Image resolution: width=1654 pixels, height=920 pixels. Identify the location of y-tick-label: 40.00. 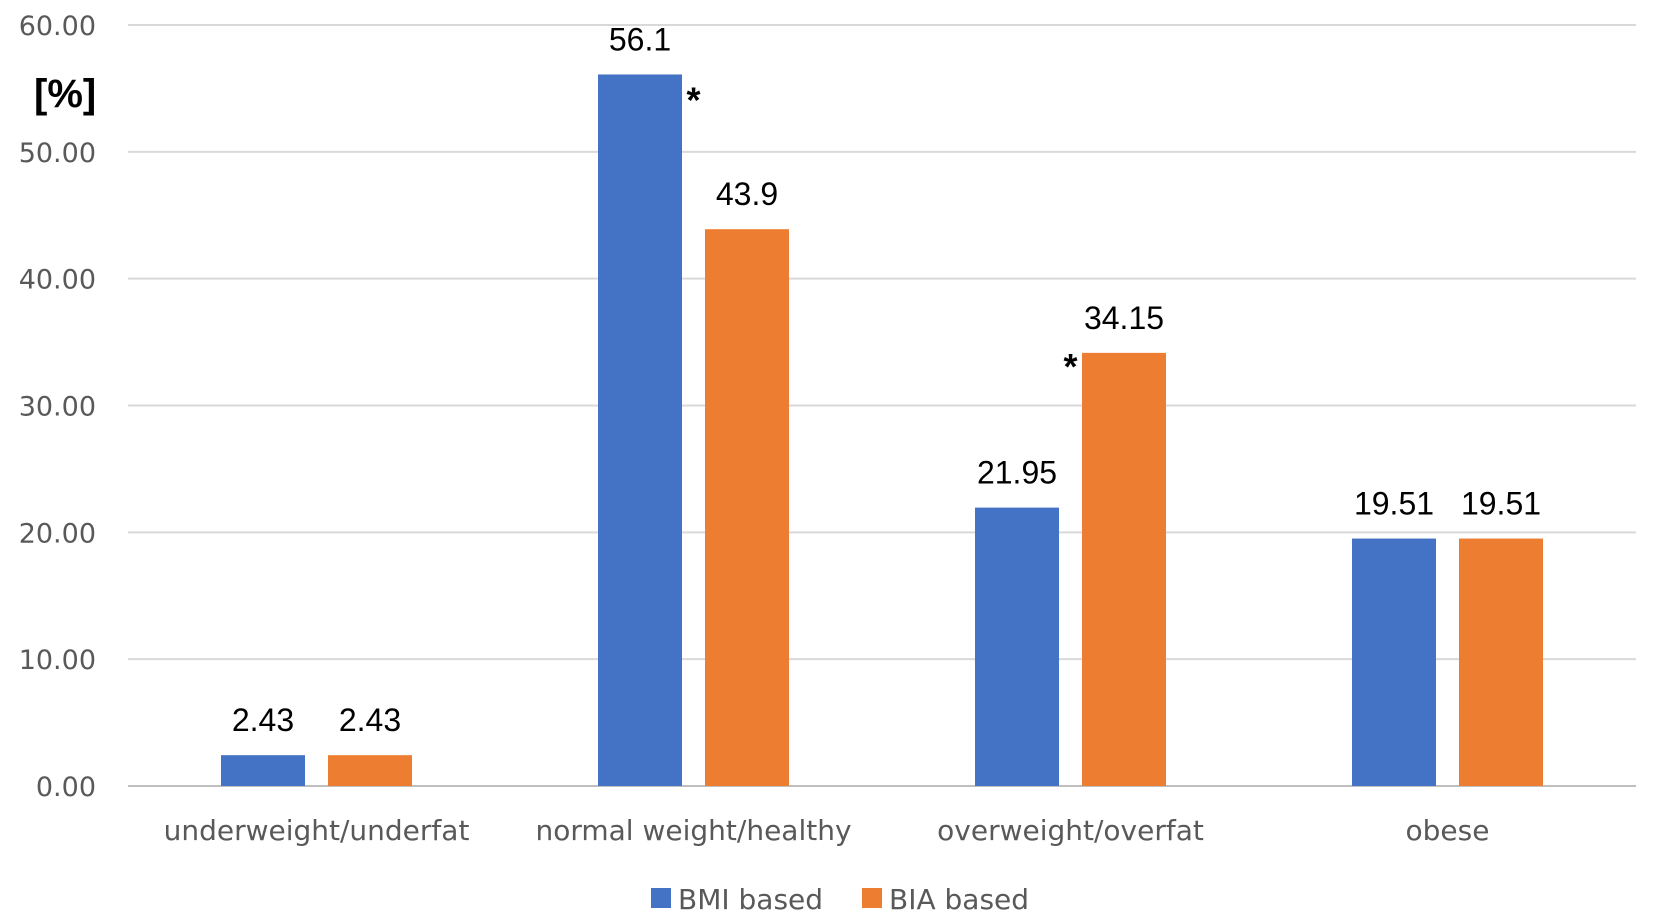
(57, 280).